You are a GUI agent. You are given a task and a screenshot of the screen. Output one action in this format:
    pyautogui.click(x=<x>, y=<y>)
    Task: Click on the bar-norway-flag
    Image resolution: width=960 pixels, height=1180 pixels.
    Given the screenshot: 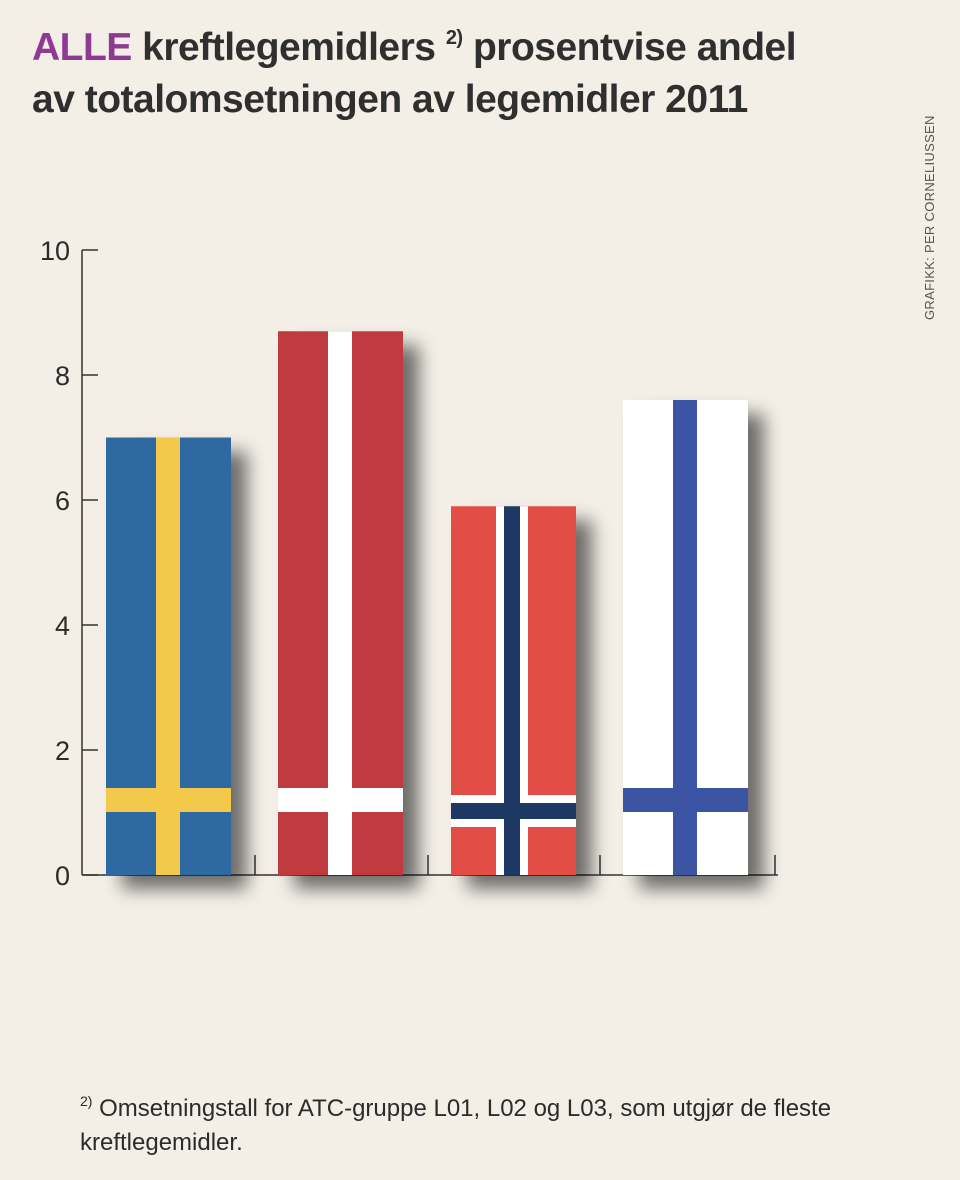 What is the action you would take?
    pyautogui.click(x=513, y=690)
    